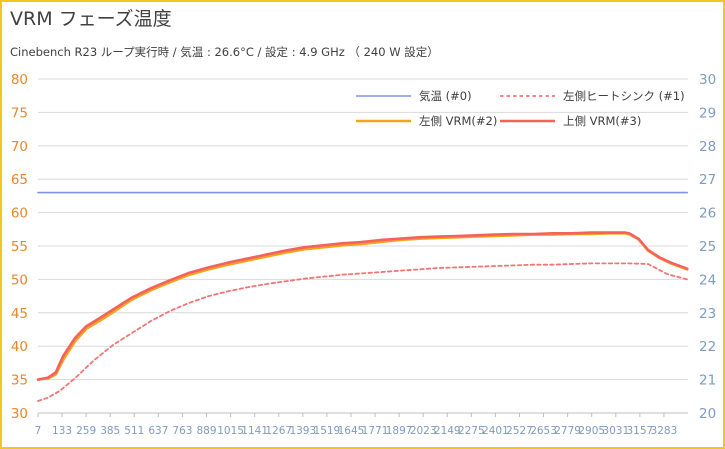  I want to click on x-tick-label: 3283, so click(664, 431).